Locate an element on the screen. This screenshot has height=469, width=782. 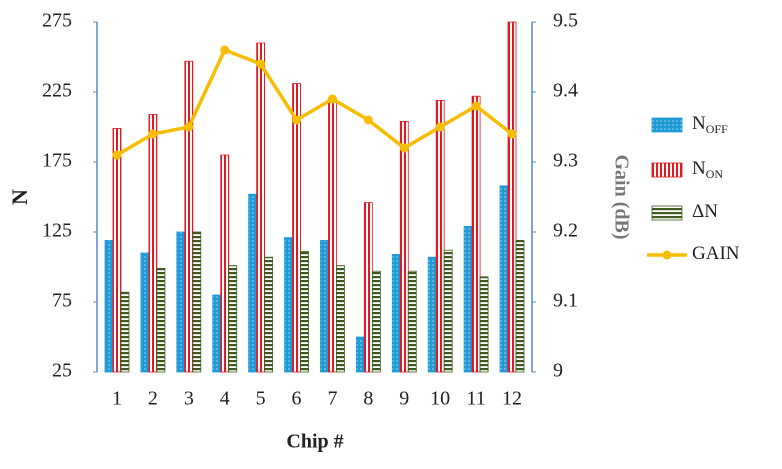
y2-tick-label: 9.3 is located at coordinates (565, 161).